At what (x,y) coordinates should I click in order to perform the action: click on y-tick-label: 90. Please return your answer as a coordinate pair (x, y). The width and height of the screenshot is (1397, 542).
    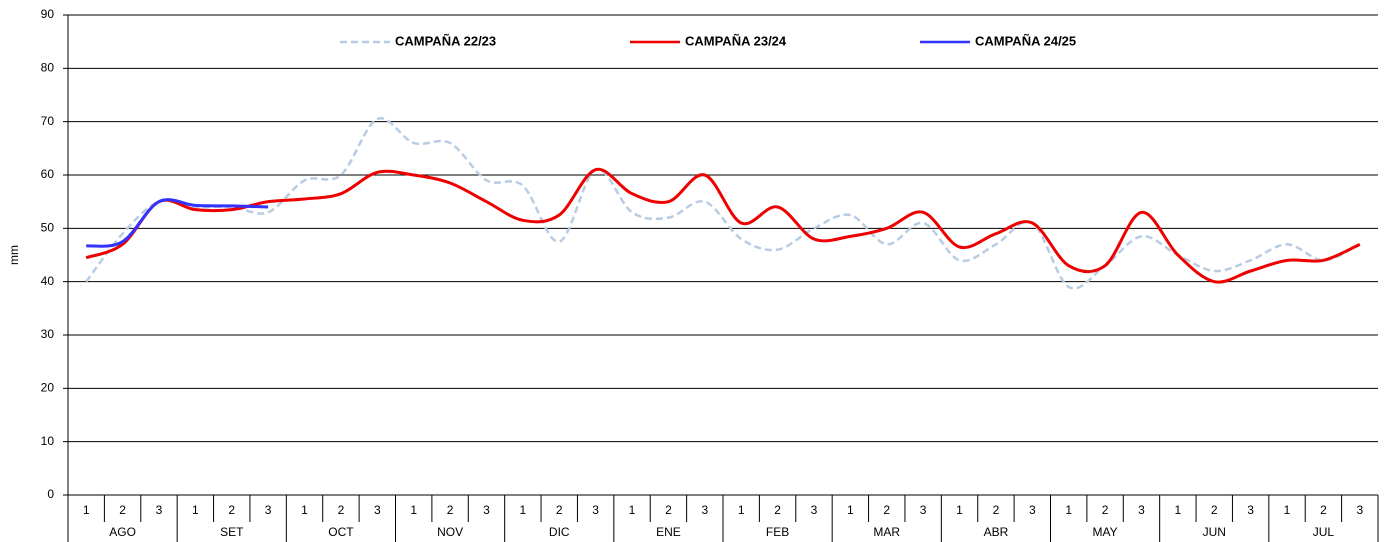
    Looking at the image, I should click on (48, 14).